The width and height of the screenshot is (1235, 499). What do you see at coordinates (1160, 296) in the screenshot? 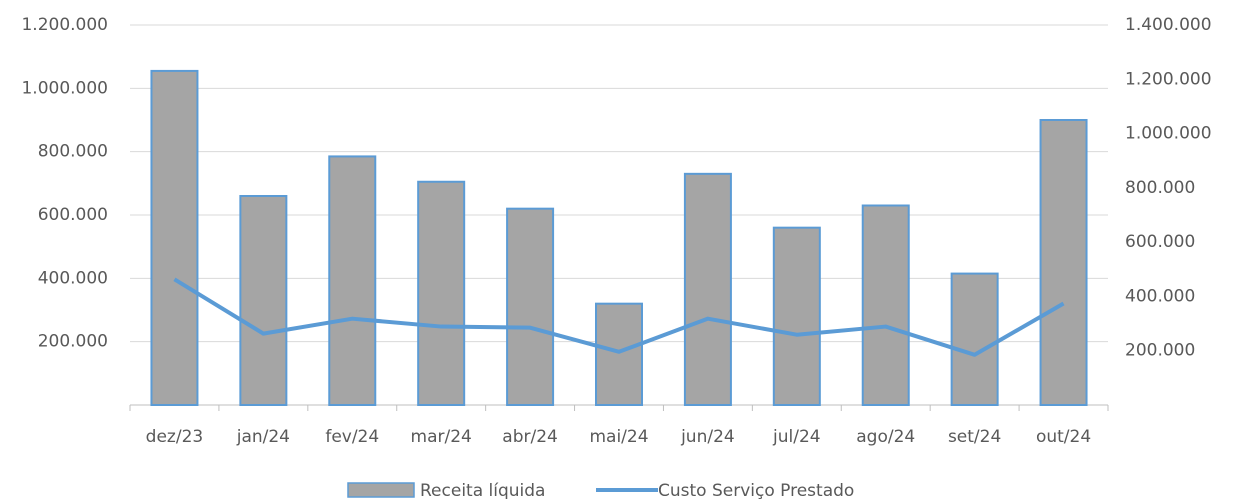
I see `y2-tick-label: 400.000` at bounding box center [1160, 296].